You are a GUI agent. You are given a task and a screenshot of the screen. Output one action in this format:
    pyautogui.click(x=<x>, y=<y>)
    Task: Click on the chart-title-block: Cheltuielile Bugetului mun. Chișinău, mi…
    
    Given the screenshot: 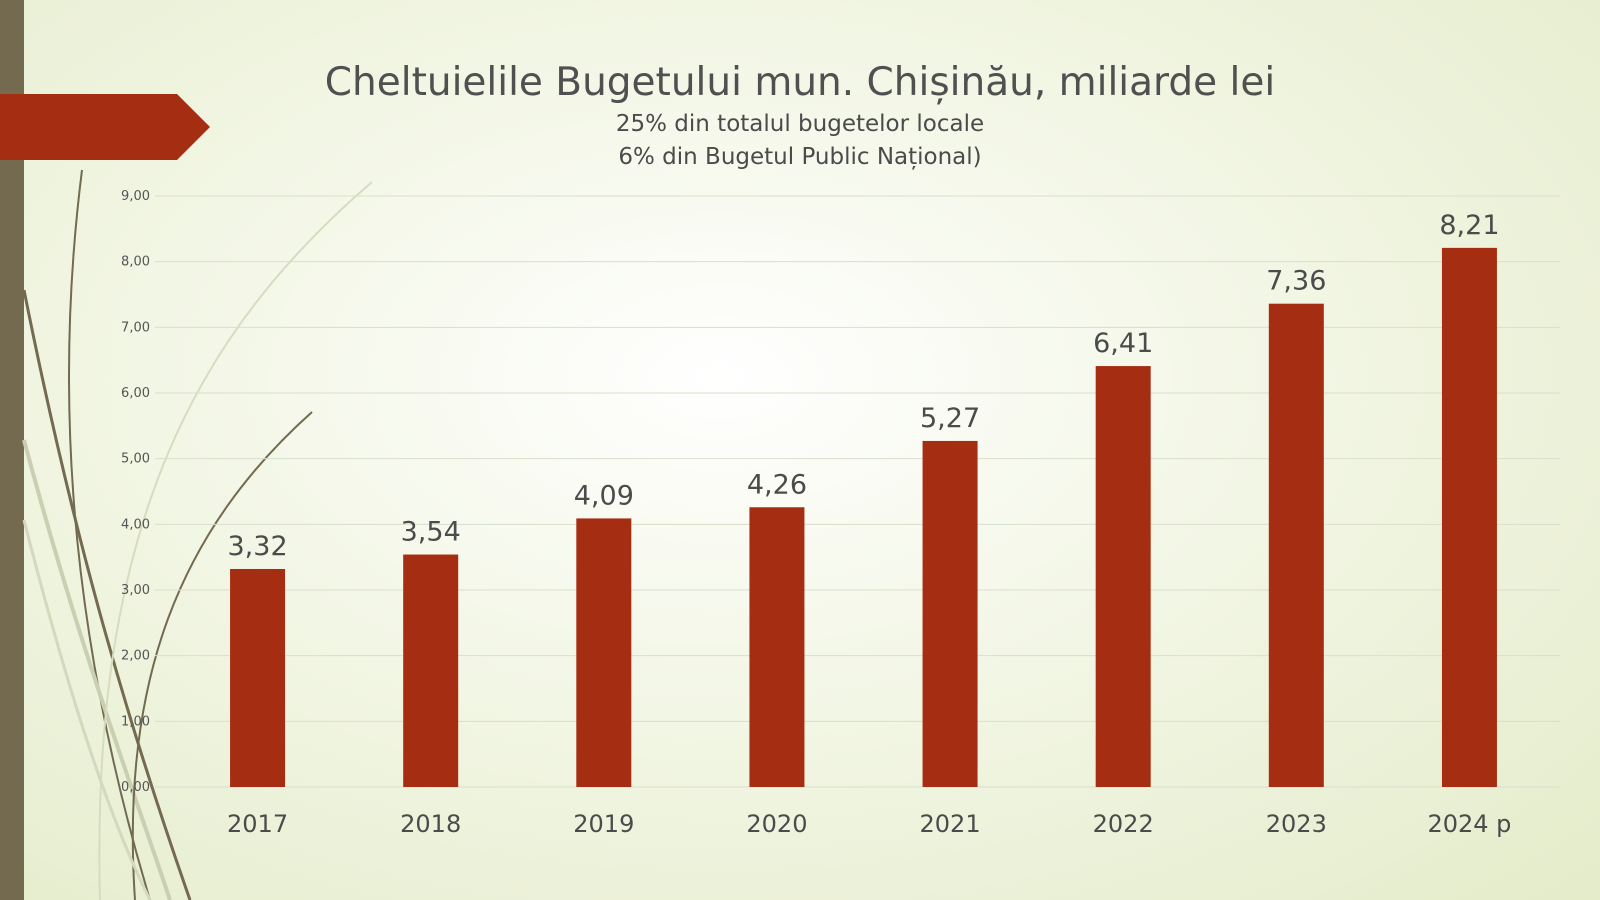 What is the action you would take?
    pyautogui.click(x=800, y=116)
    